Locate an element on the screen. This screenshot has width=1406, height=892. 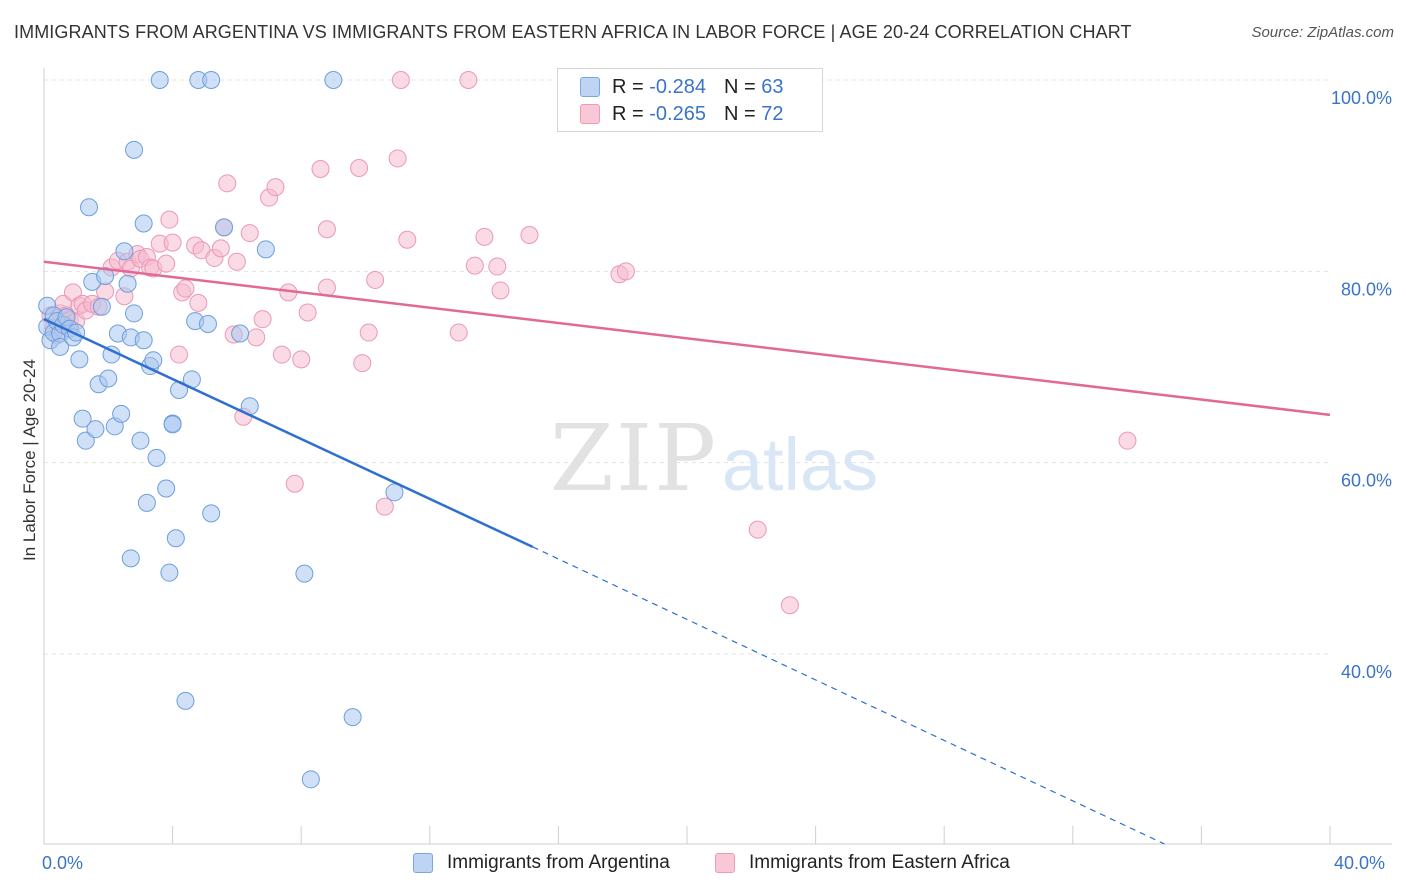
stats-legend-row-eastern-africa: R = -0.265 N = 72 is located at coordinates (681, 114).